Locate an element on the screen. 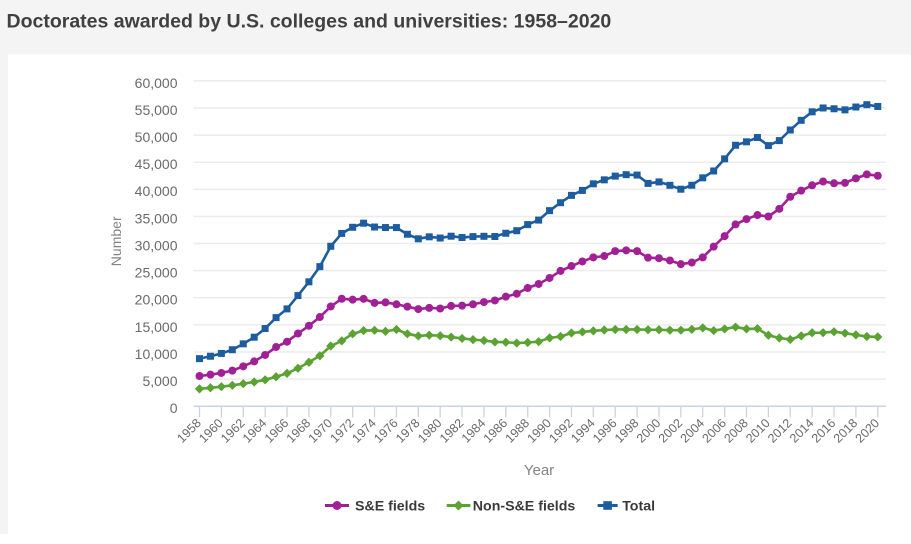  svg-text: 0 is located at coordinates (174, 408).